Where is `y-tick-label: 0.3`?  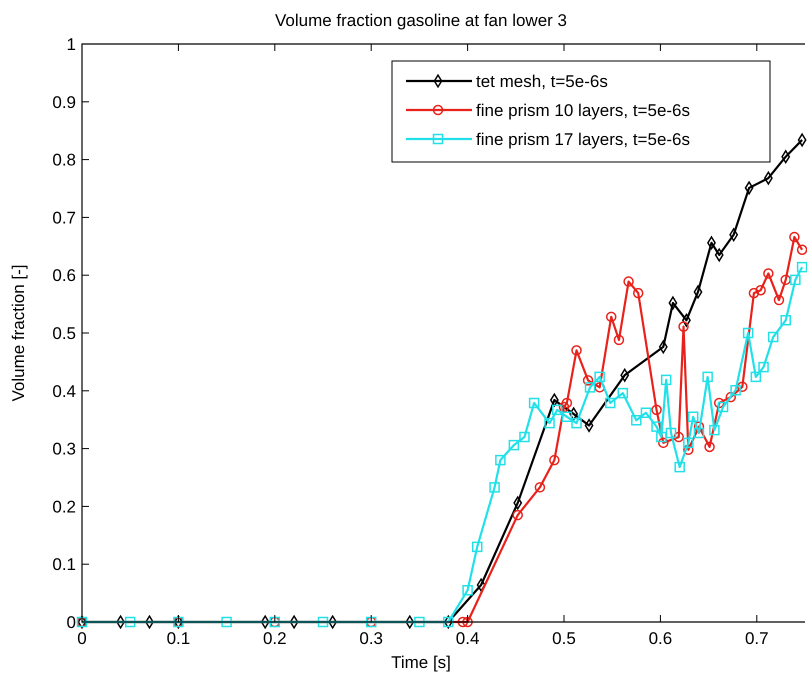
y-tick-label: 0.3 is located at coordinates (64, 449).